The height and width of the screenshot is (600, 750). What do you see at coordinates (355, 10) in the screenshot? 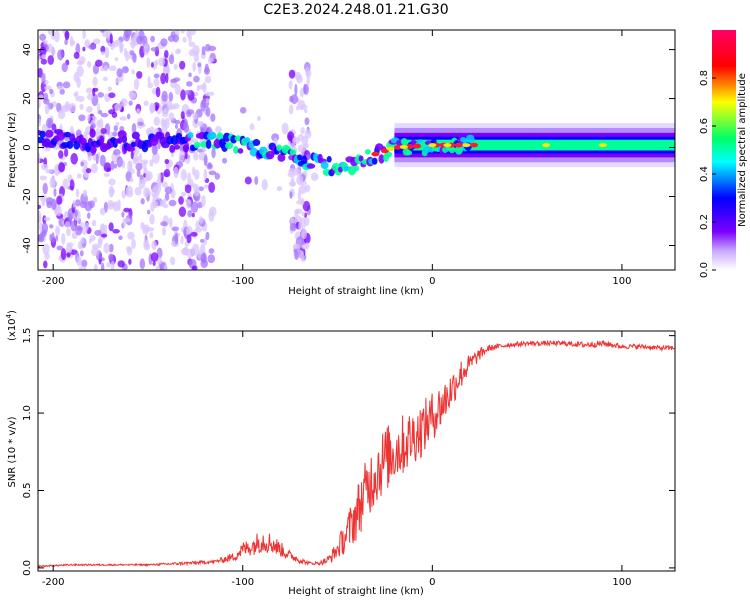
I see `figure-title: C2E3.2024.248.01.21.G30` at bounding box center [355, 10].